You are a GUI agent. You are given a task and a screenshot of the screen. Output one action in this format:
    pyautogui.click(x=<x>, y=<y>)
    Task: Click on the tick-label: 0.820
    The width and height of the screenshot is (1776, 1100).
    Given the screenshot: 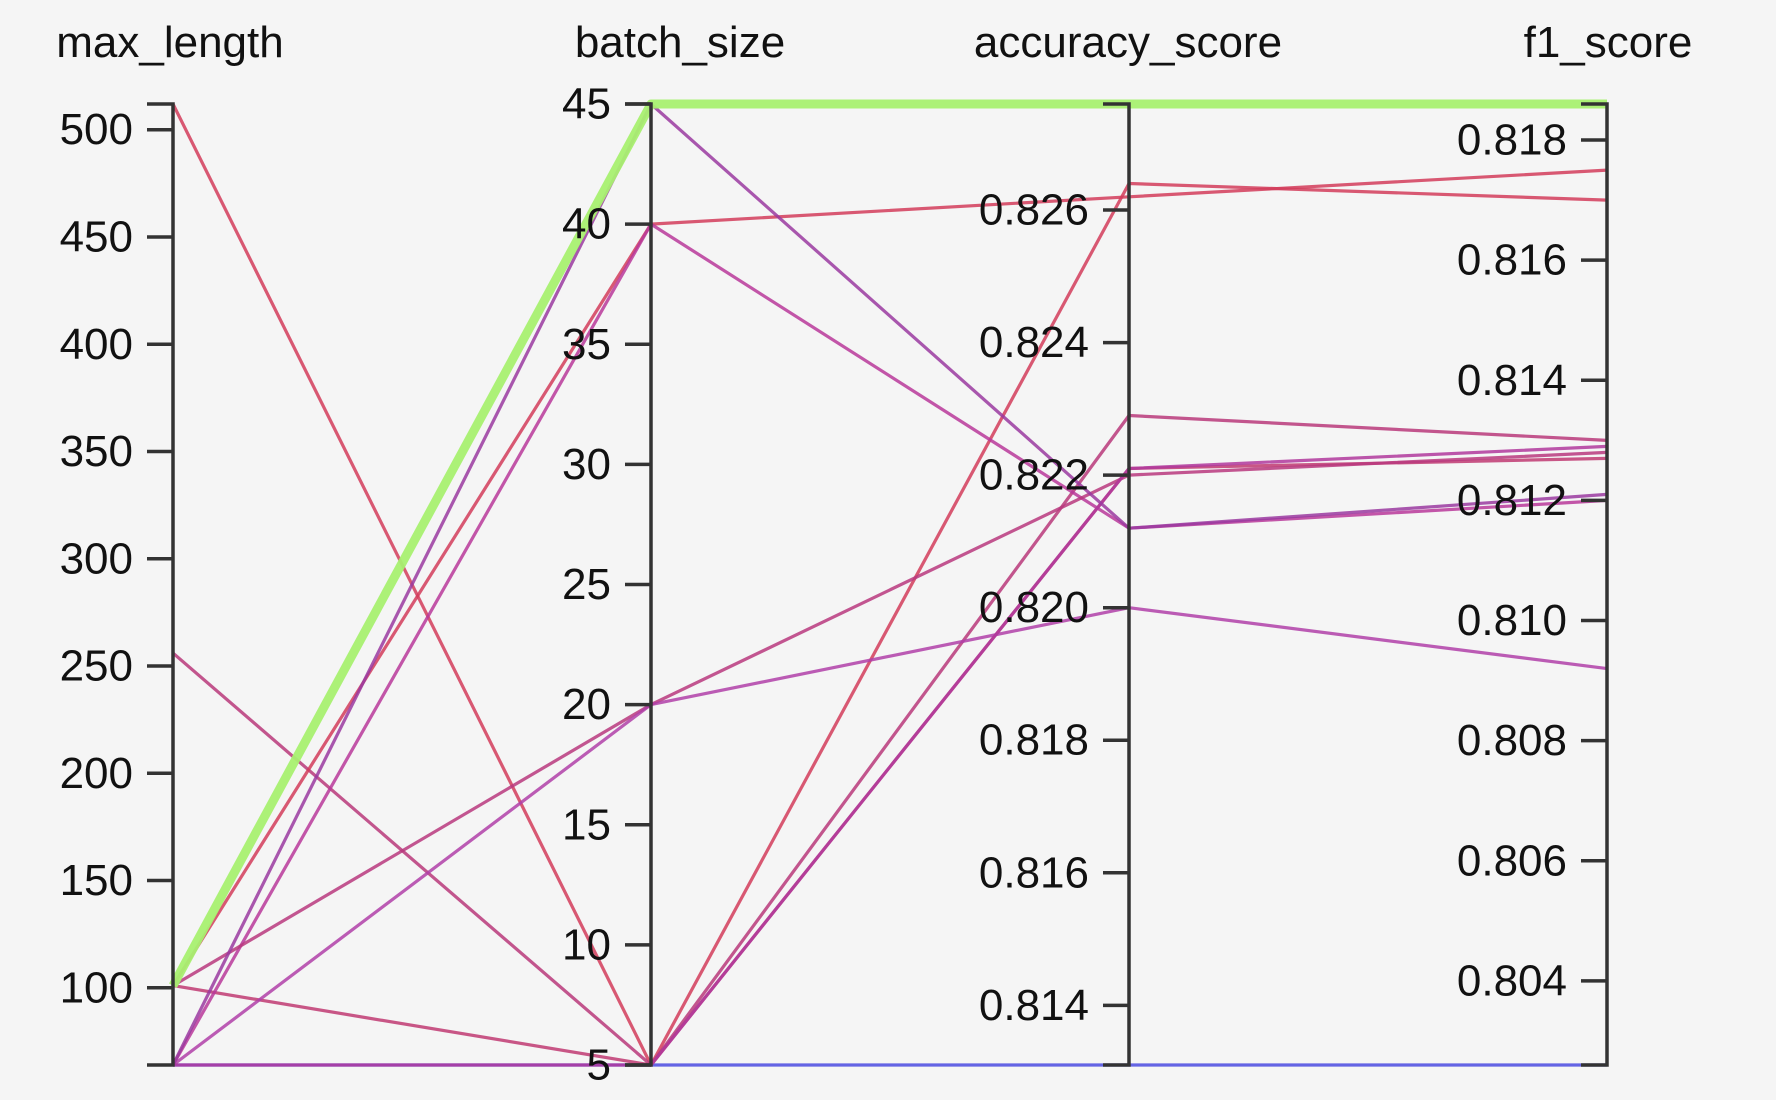 What is the action you would take?
    pyautogui.click(x=1034, y=607)
    